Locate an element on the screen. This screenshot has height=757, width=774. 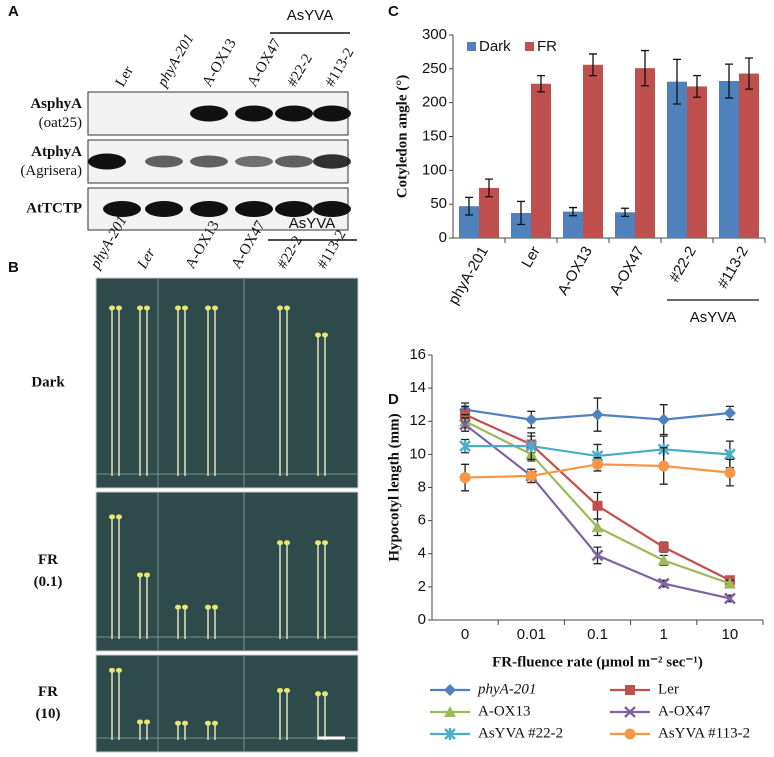
panel-label: C is located at coordinates (393, 11).